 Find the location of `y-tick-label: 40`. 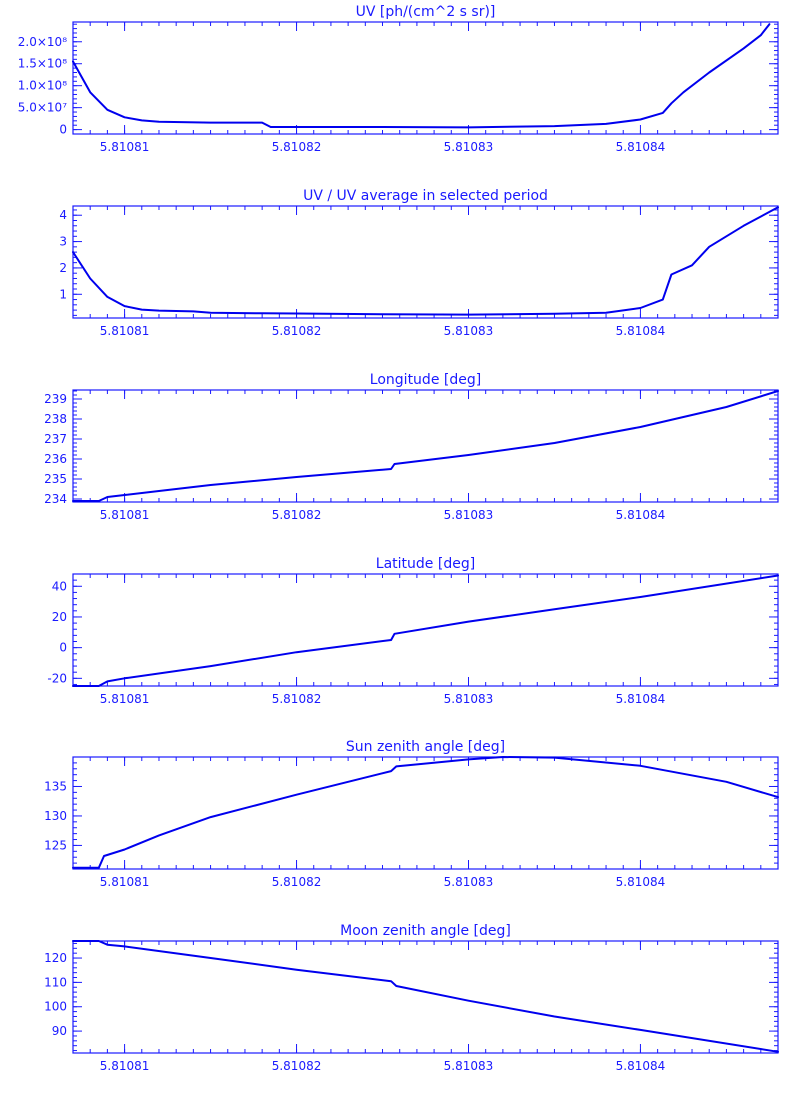

y-tick-label: 40 is located at coordinates (59, 586).